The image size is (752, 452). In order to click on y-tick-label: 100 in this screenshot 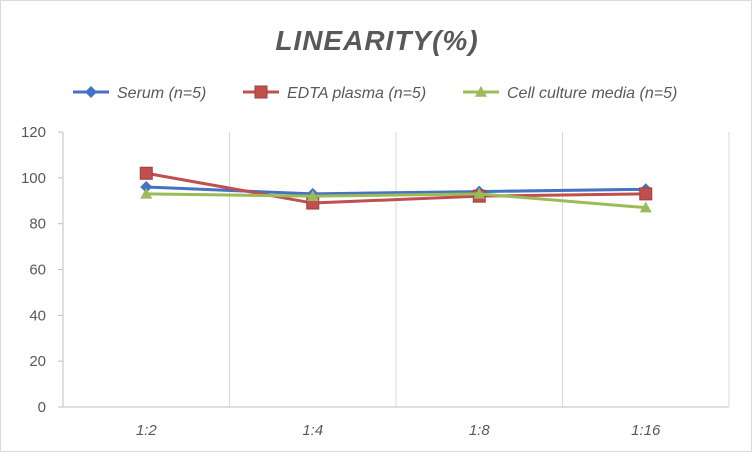, I will do `click(33, 178)`.